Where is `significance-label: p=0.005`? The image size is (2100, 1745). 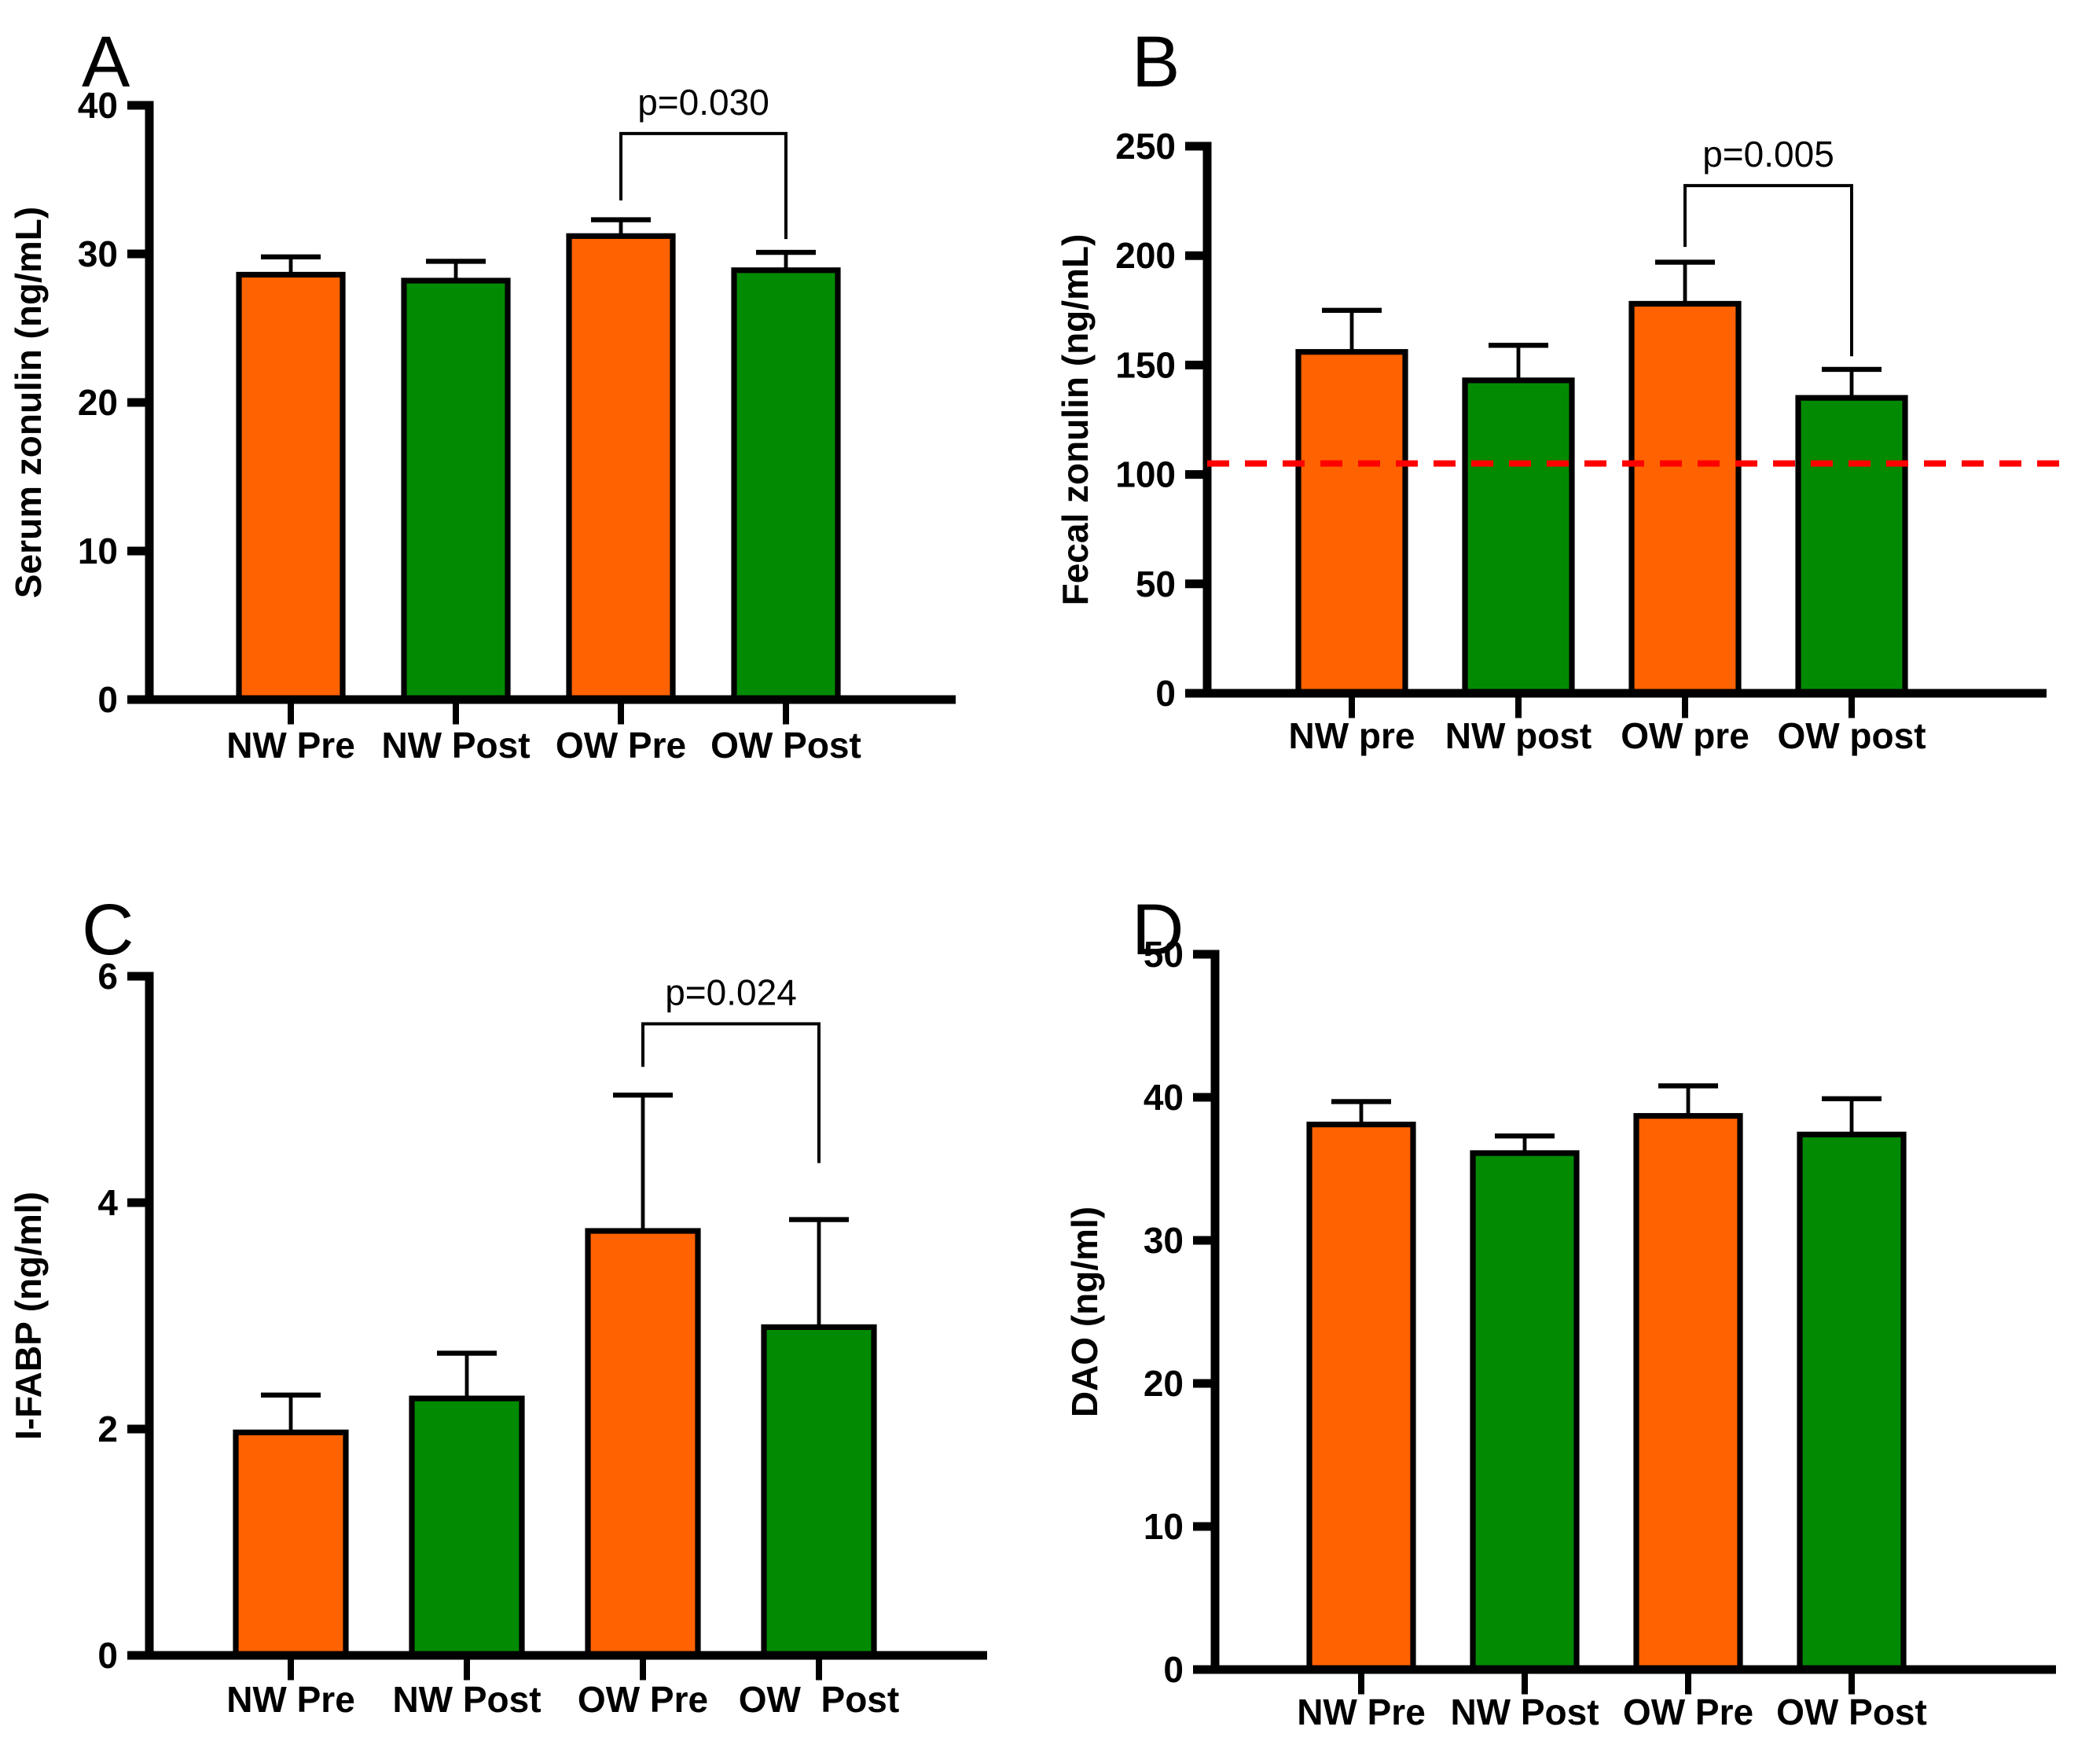 significance-label: p=0.005 is located at coordinates (1768, 154).